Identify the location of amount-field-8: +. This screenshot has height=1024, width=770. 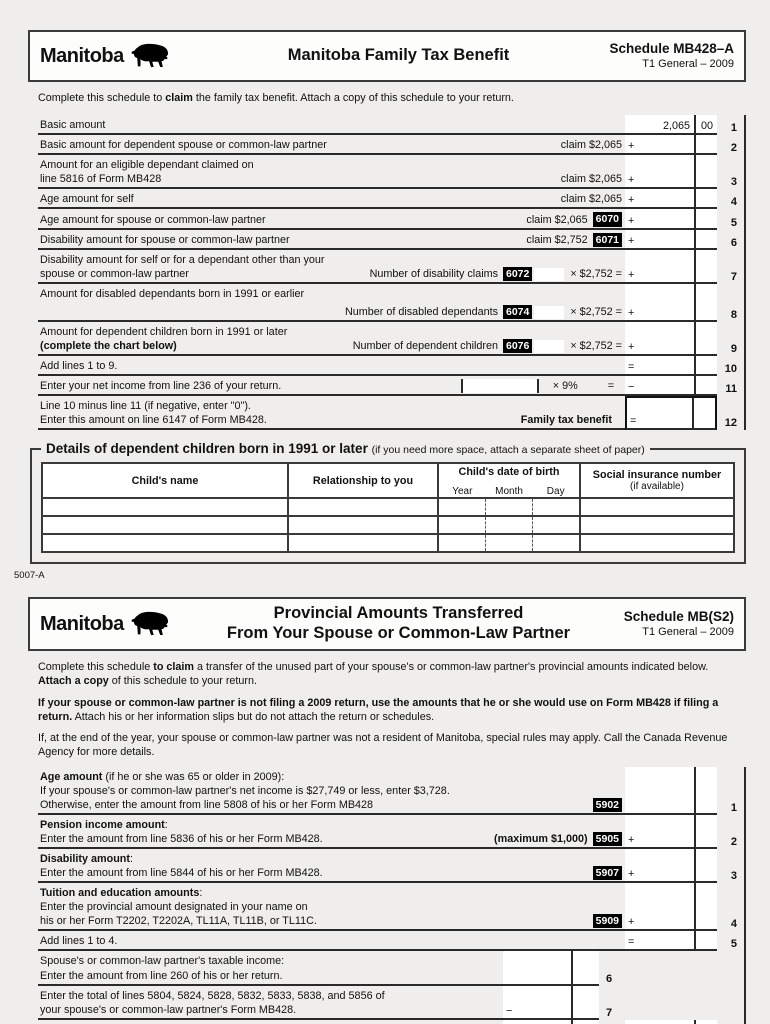
(671, 303).